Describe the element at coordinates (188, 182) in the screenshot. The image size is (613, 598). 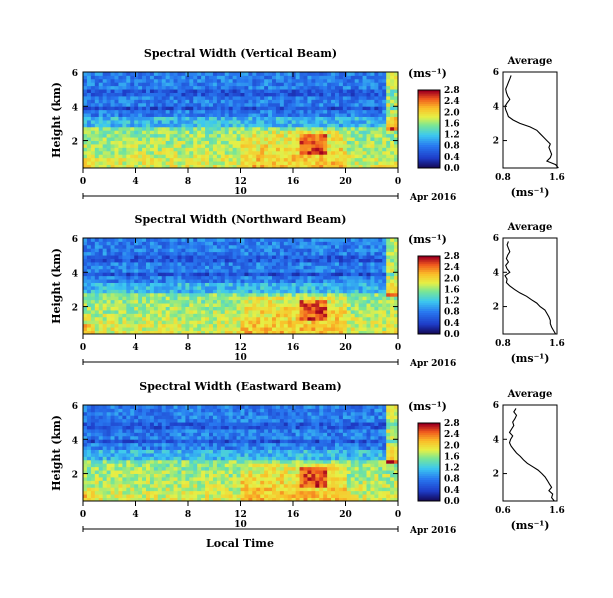
I see `x-tick-label: 8` at that location.